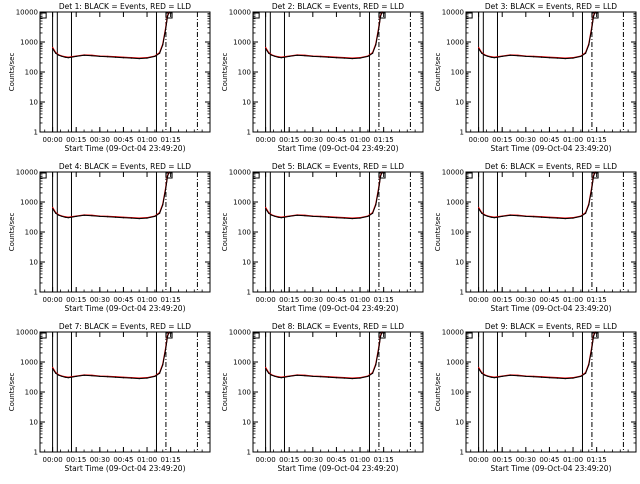  Describe the element at coordinates (313, 300) in the screenshot. I see `x-tick-label: 00:30` at that location.